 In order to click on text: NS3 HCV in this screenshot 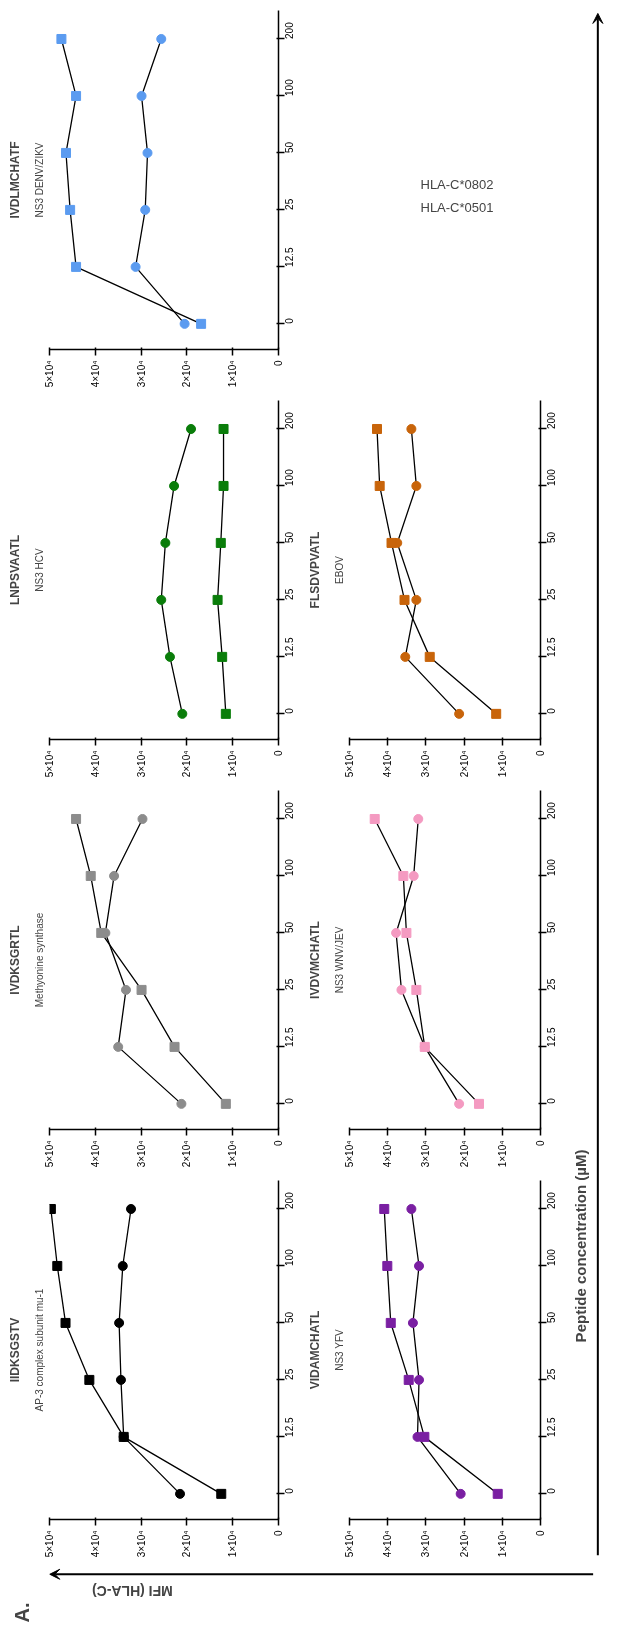, I will do `click(39, 570)`.